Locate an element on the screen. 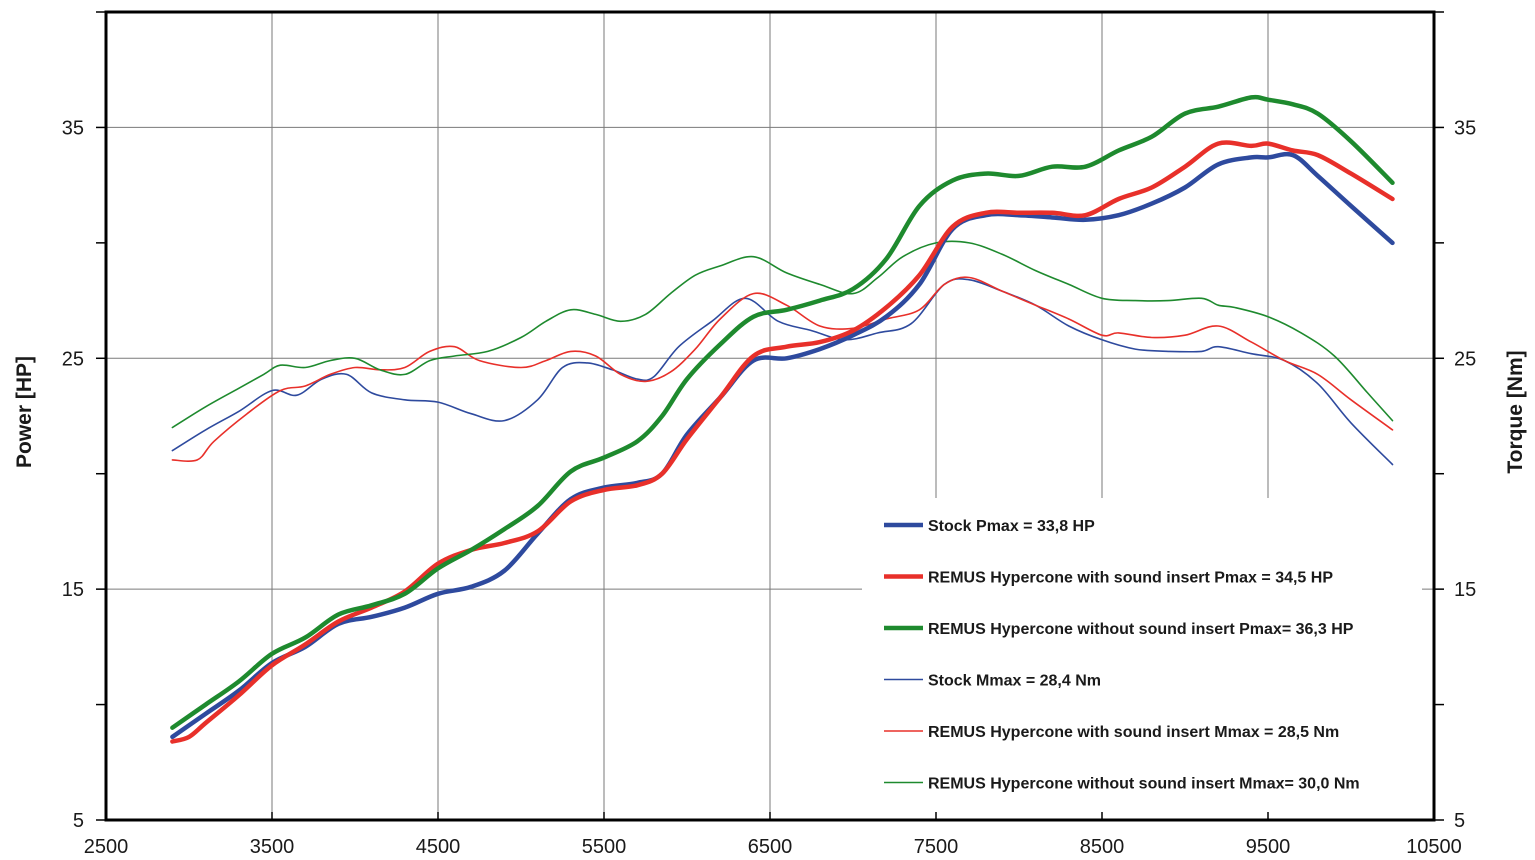 The image size is (1535, 860). legend-background is located at coordinates (1142, 657).